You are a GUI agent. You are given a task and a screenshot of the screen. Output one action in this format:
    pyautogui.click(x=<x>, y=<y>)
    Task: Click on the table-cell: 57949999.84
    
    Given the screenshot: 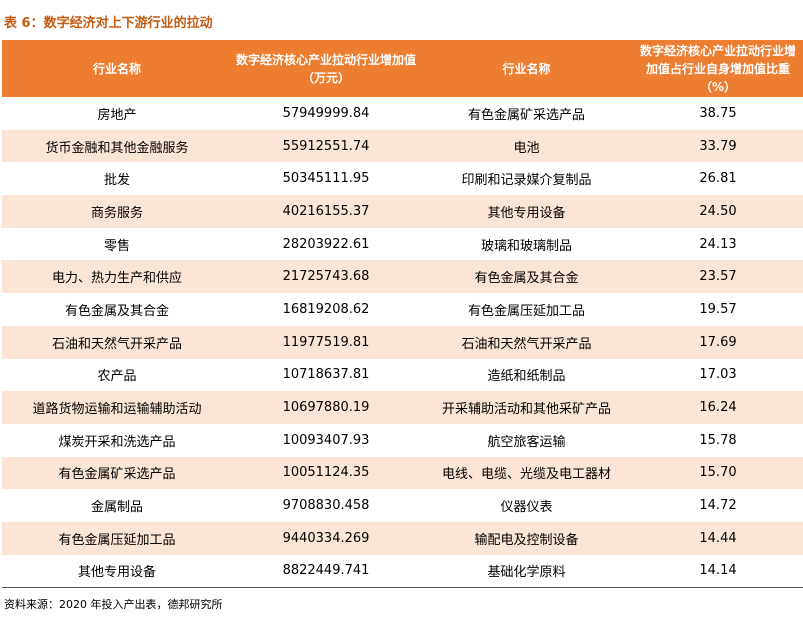 What is the action you would take?
    pyautogui.click(x=326, y=113)
    